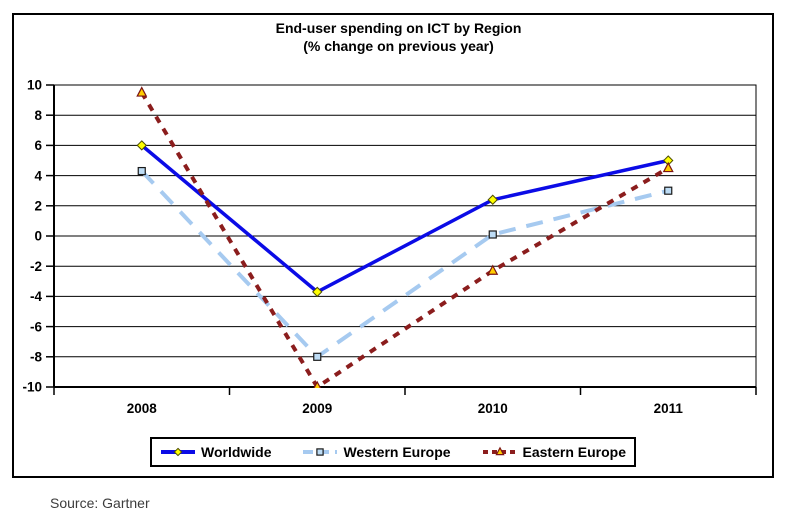 The image size is (797, 526). I want to click on x-tick-label: 2009, so click(317, 408).